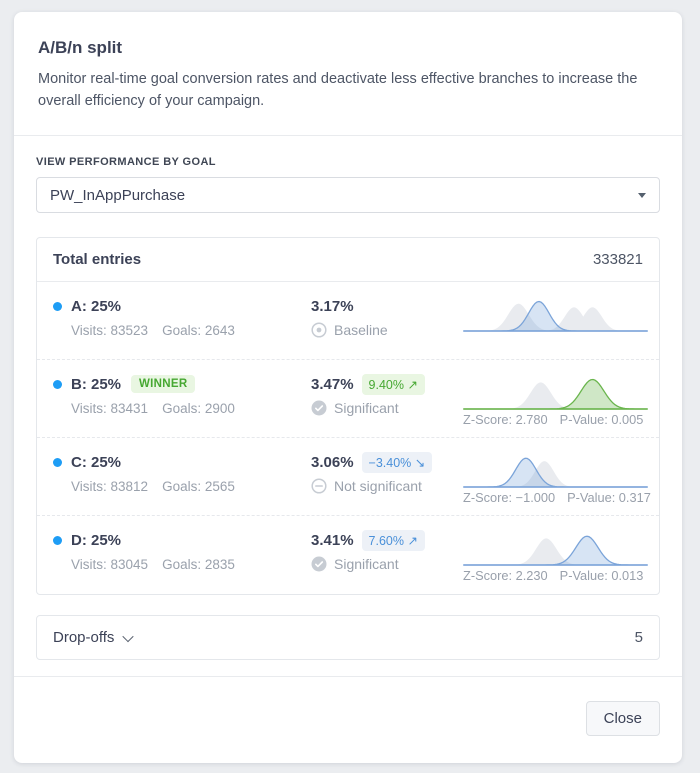  What do you see at coordinates (319, 486) in the screenshot?
I see `minus-circle-icon` at bounding box center [319, 486].